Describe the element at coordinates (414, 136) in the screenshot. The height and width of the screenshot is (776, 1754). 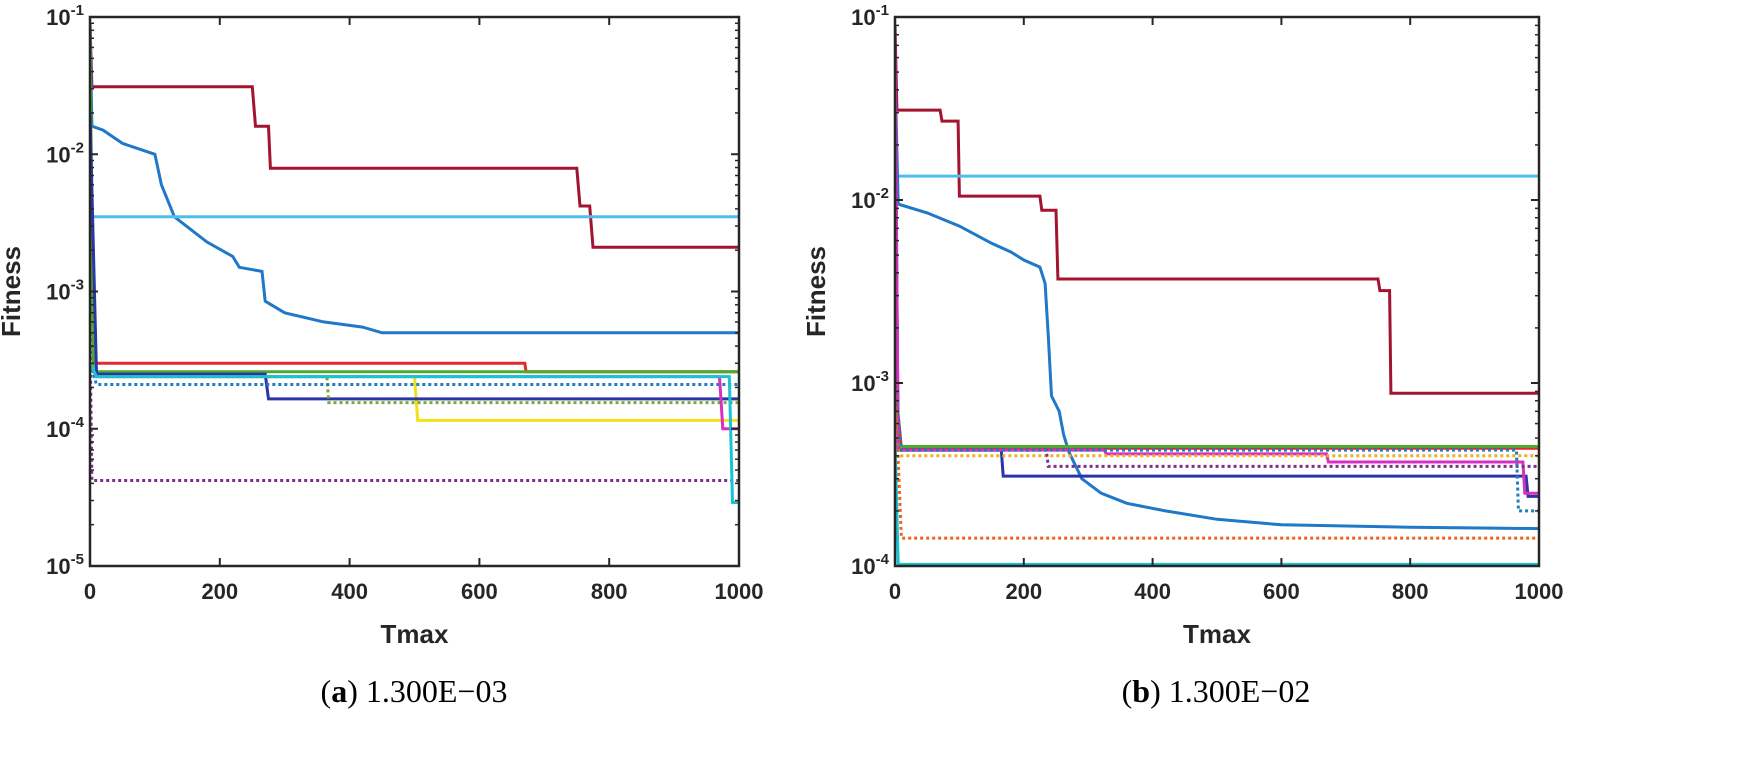
I see `series-line-1: Dark red solid` at that location.